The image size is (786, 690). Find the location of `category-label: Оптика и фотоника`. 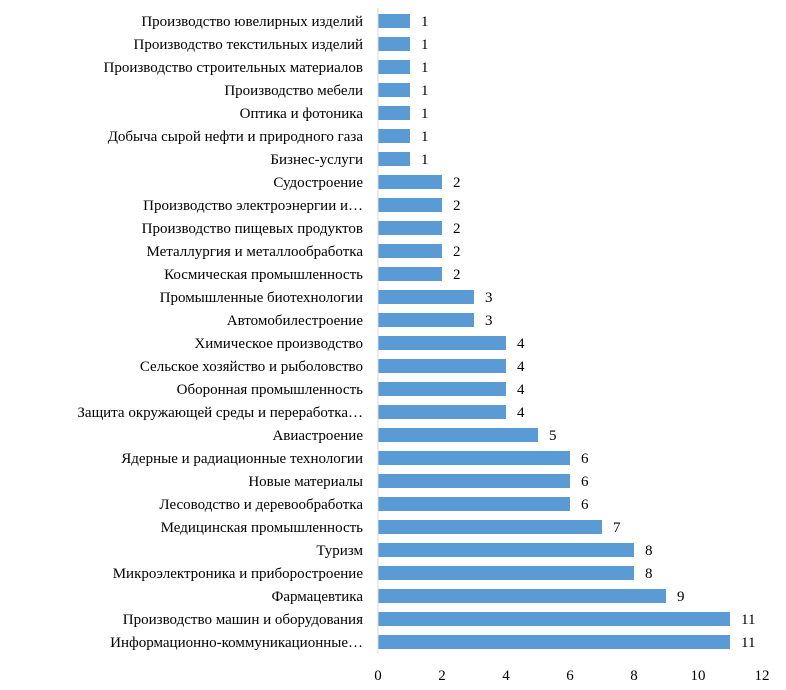

category-label: Оптика и фотоника is located at coordinates (302, 114).